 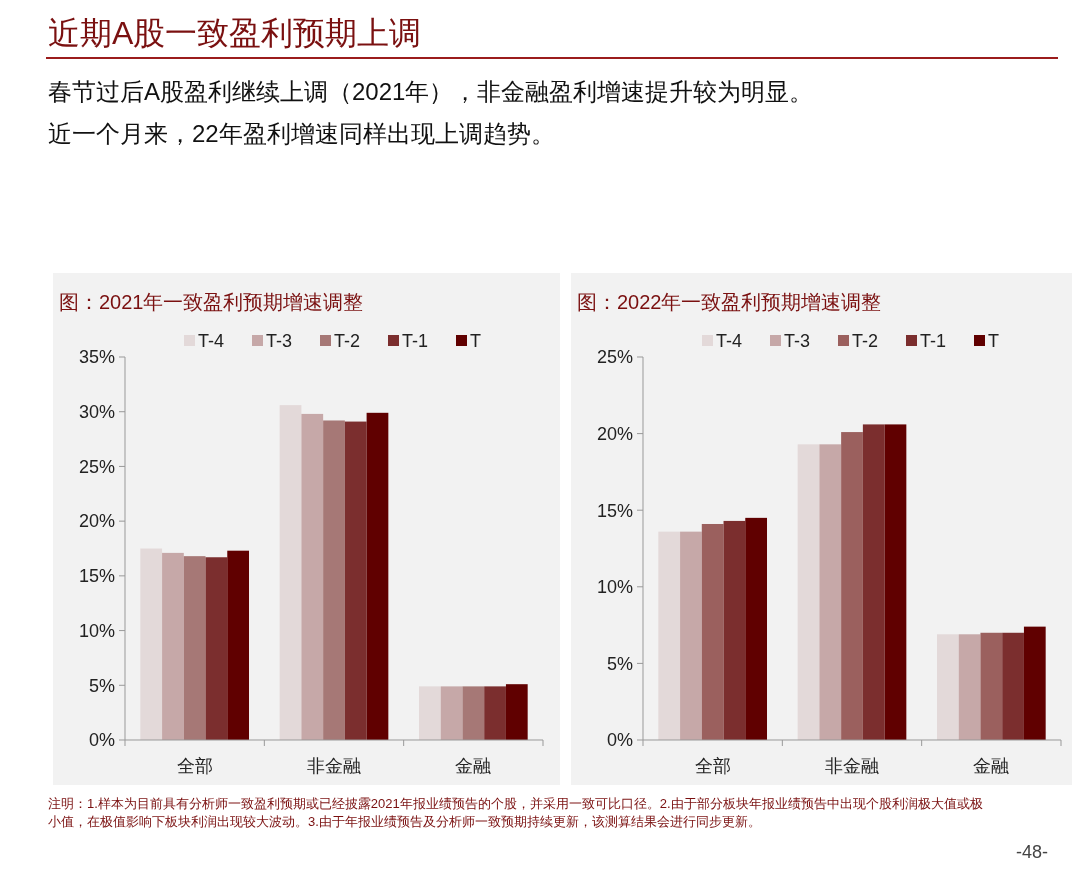 What do you see at coordinates (1031, 852) in the screenshot?
I see `text: -48-` at bounding box center [1031, 852].